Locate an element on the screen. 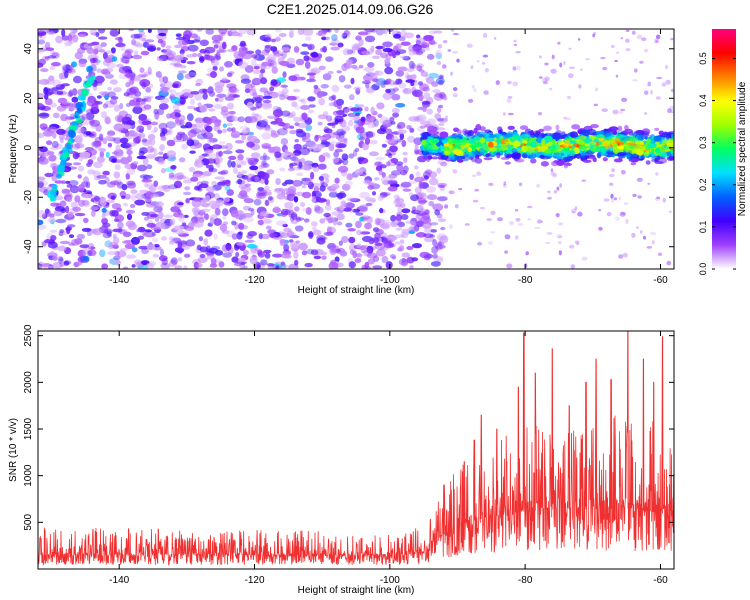  heatmap-xlabel: Height of straight line (km) is located at coordinates (356, 290).